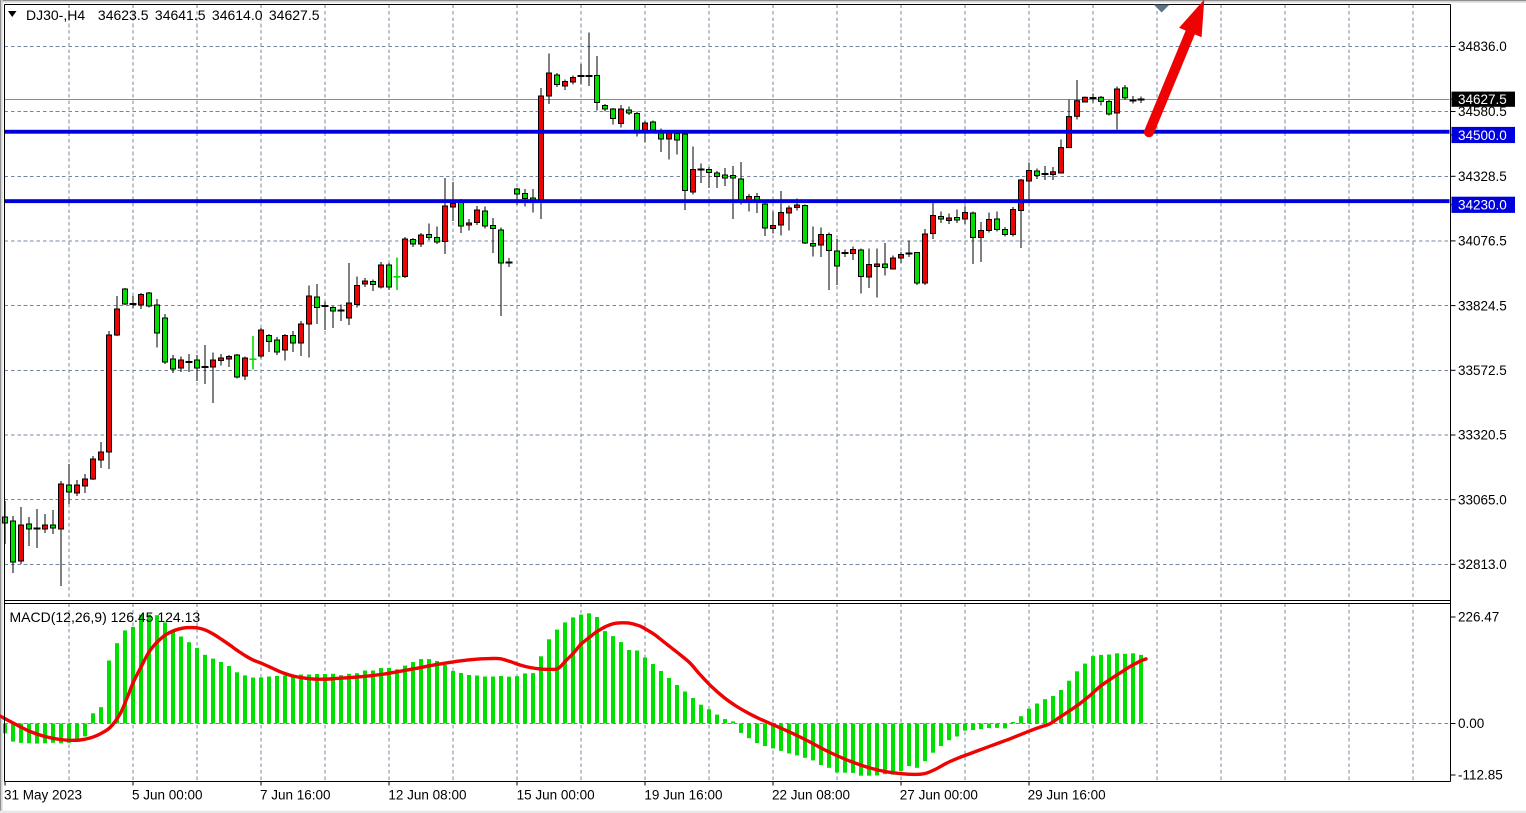 The image size is (1526, 813). Describe the element at coordinates (1482, 46) in the screenshot. I see `svg-text: 34836.0` at that location.